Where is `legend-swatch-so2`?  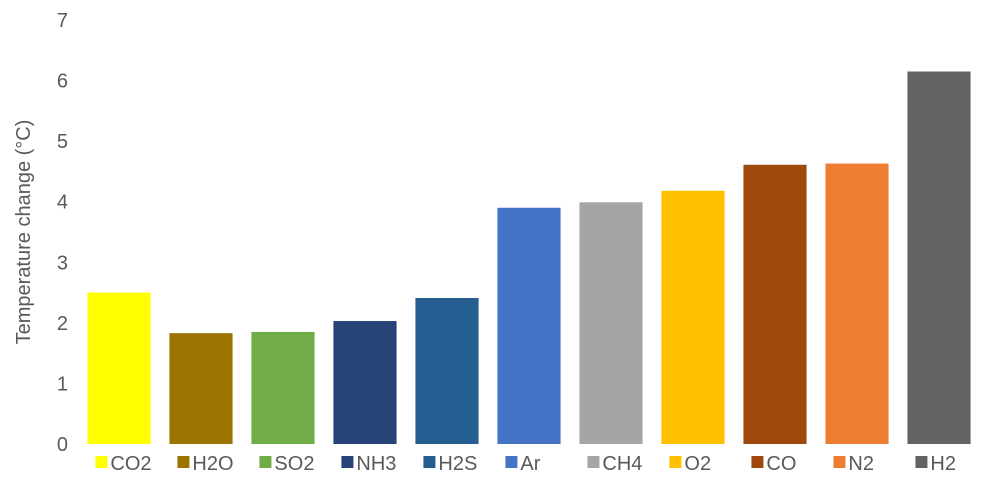 legend-swatch-so2 is located at coordinates (265, 462).